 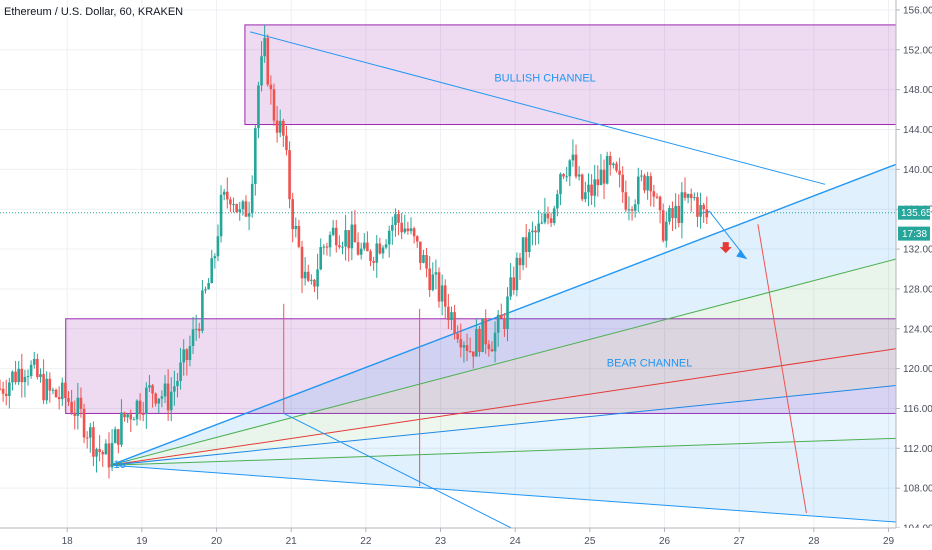 I want to click on price-tick-label: 144.00, so click(x=917, y=130).